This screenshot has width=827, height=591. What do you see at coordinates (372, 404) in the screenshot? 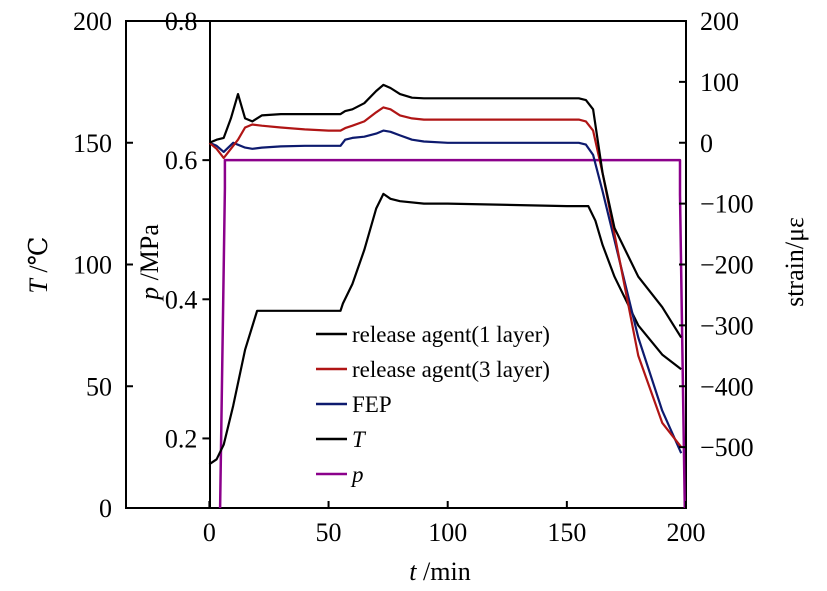
I see `legend-label-fep: FEP` at bounding box center [372, 404].